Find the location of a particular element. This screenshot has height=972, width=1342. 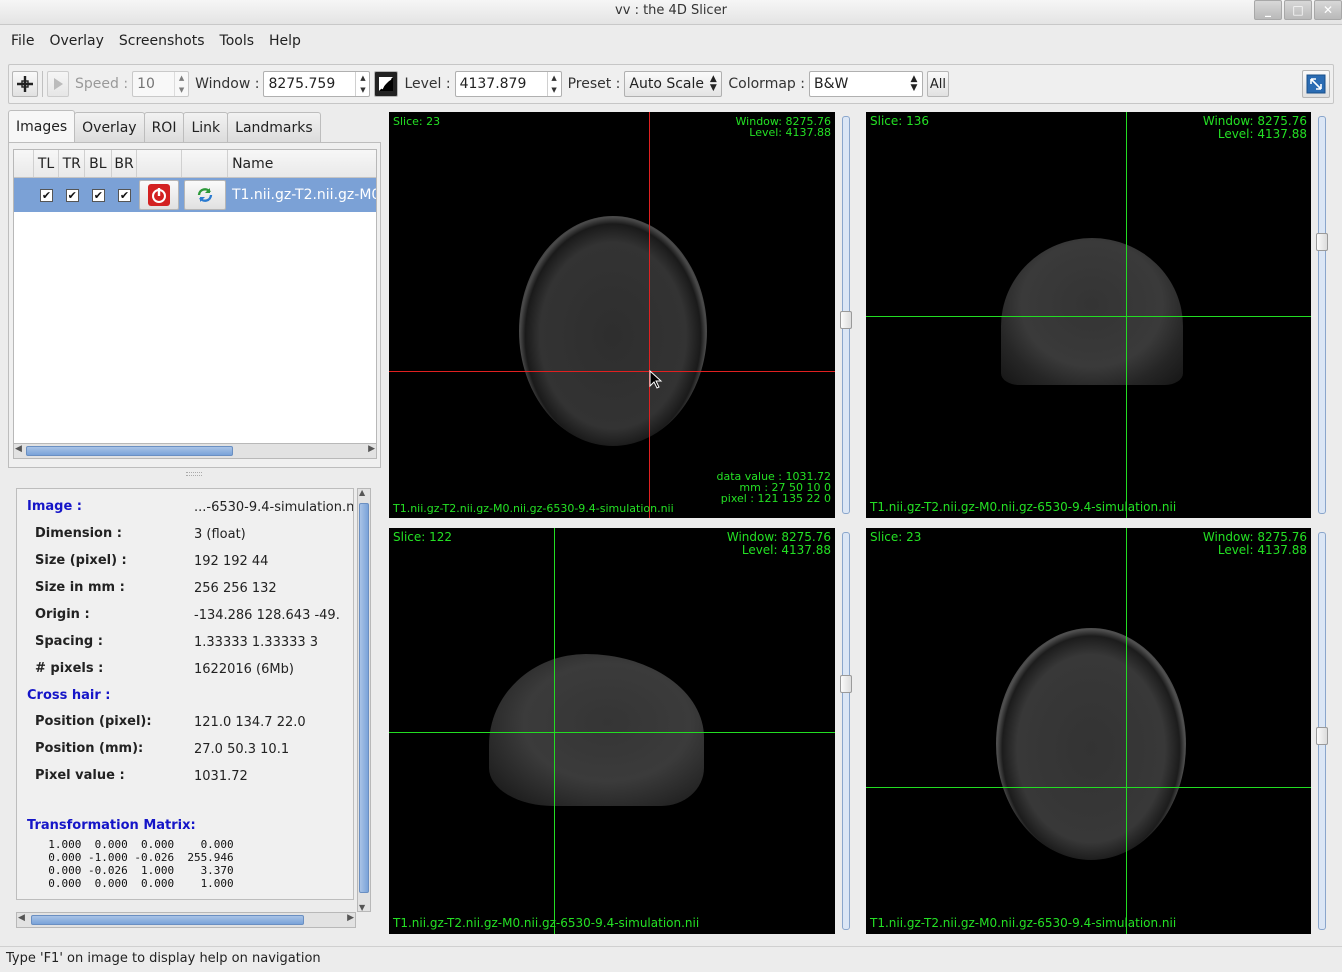

slice-slider-bottom-right is located at coordinates (1322, 731).